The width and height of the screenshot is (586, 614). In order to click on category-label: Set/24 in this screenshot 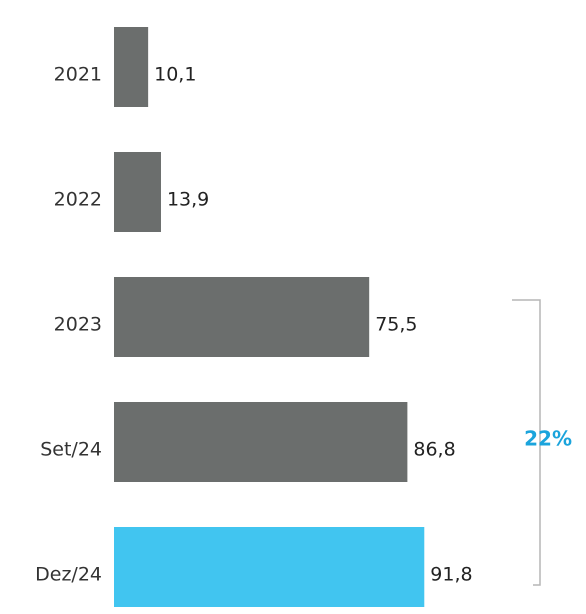, I will do `click(71, 450)`.